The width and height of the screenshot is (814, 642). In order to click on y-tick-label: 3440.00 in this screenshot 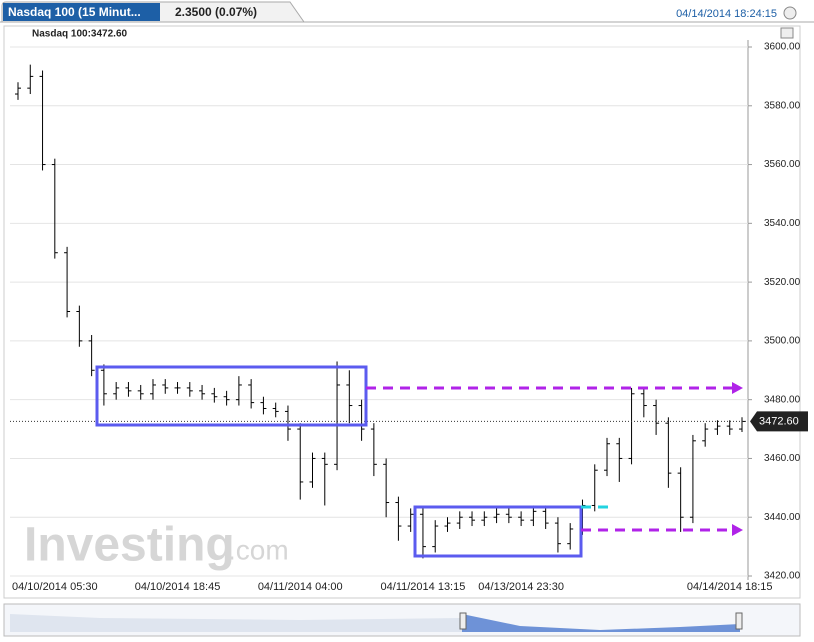, I will do `click(782, 517)`.